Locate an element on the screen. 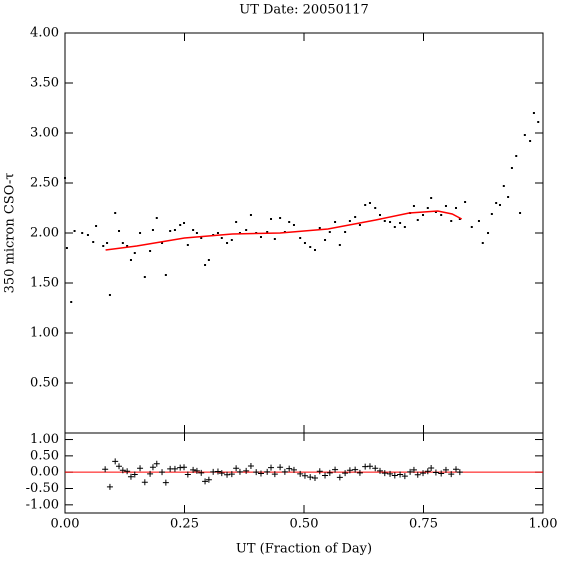  chart-title: UT Date: 20050117 is located at coordinates (304, 10).